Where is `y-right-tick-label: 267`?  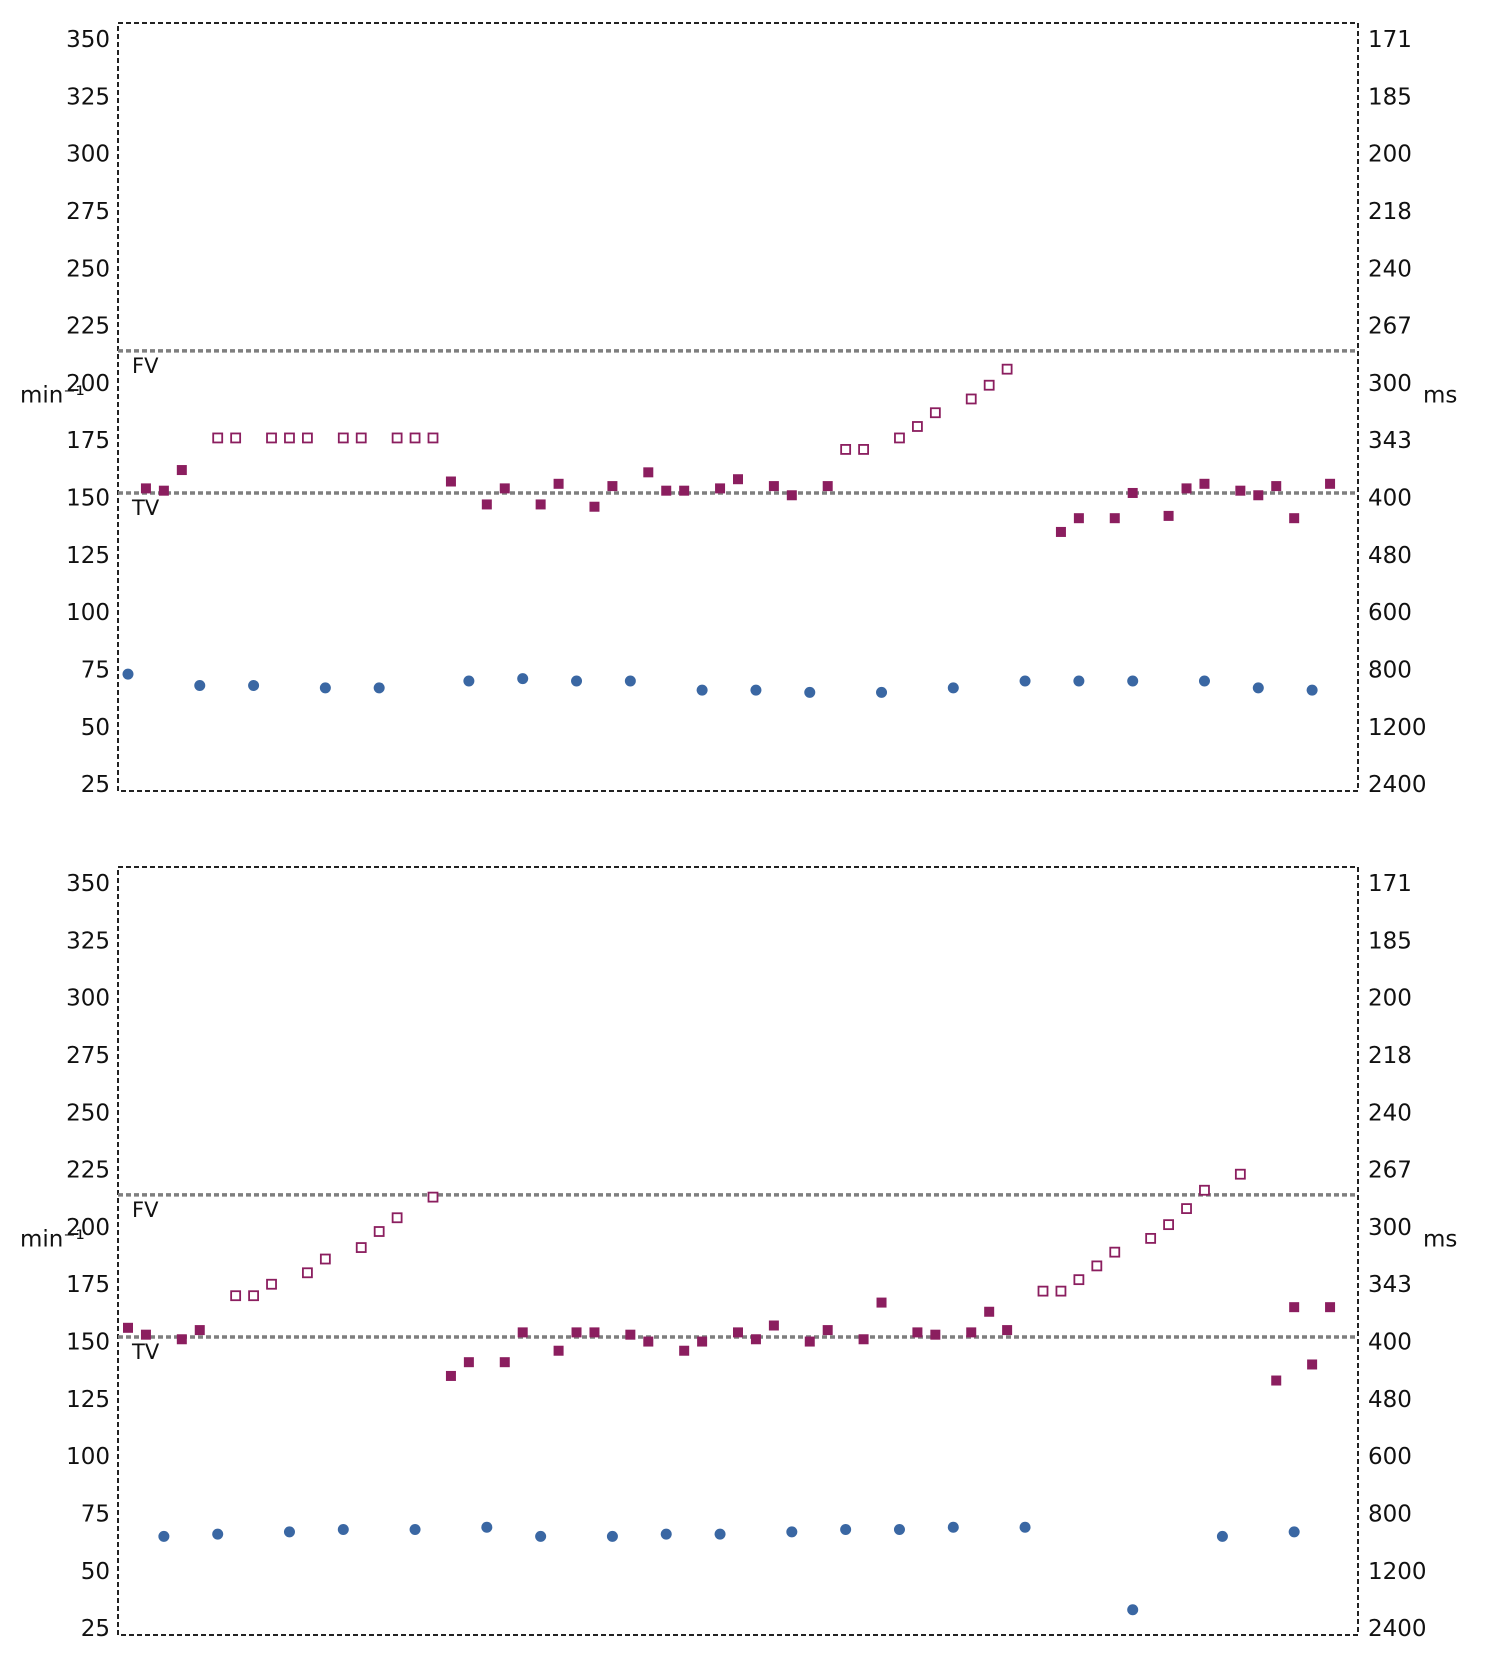
y-right-tick-label: 267 is located at coordinates (1390, 1171).